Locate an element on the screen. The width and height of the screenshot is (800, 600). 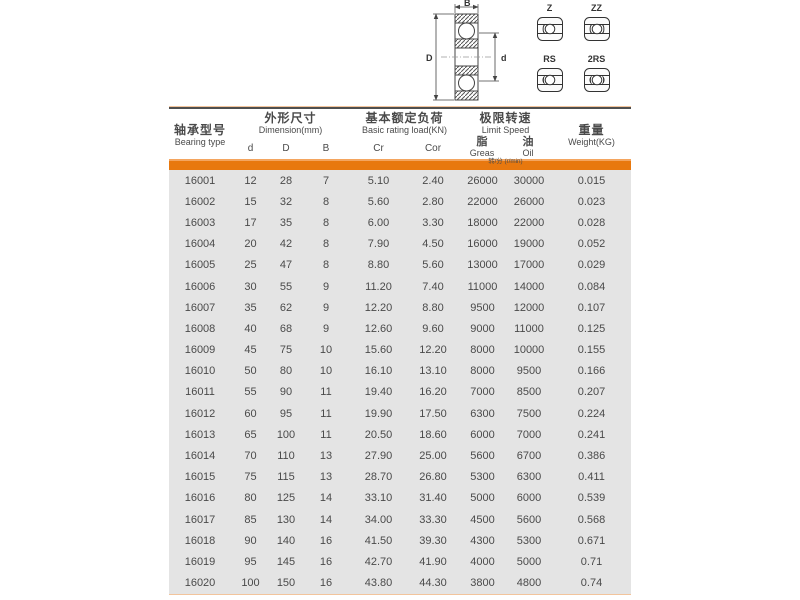
variant-zz-label: ZZ is located at coordinates (596, 8).